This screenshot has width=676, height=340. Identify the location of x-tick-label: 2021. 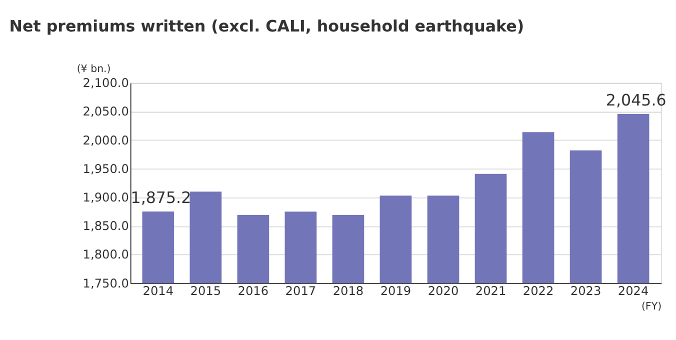
(490, 291).